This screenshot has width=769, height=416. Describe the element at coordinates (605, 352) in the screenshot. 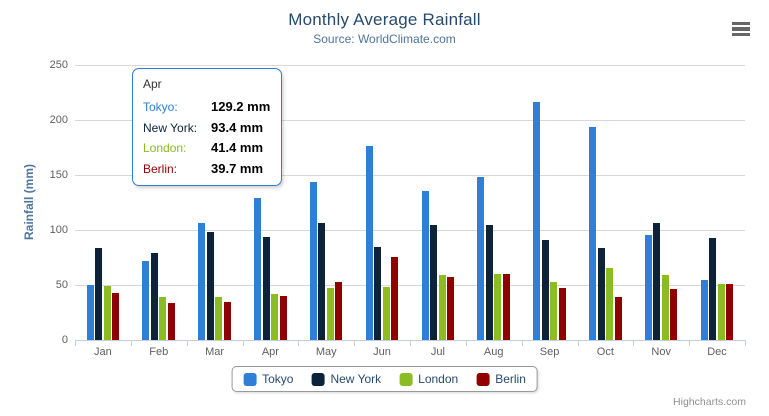

I see `x-axis-label-oct: Oct` at that location.